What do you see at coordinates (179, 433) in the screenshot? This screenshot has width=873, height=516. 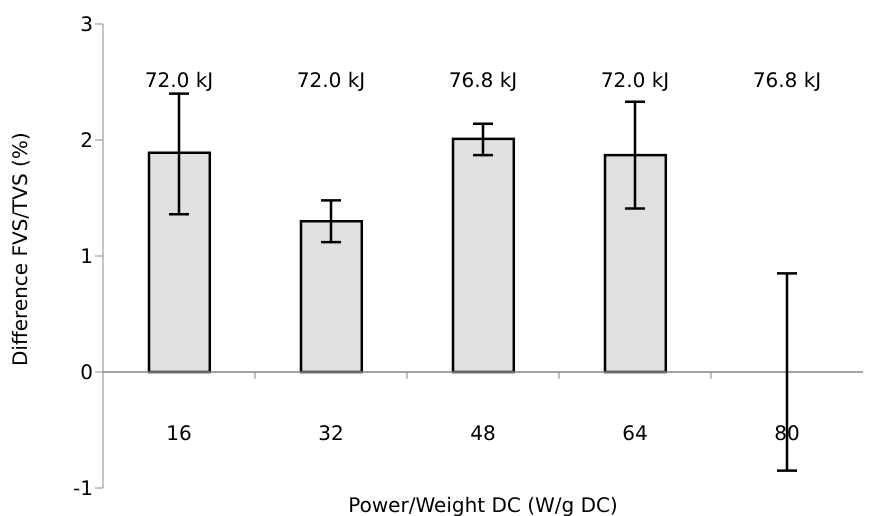 I see `x-tick-label: 16` at bounding box center [179, 433].